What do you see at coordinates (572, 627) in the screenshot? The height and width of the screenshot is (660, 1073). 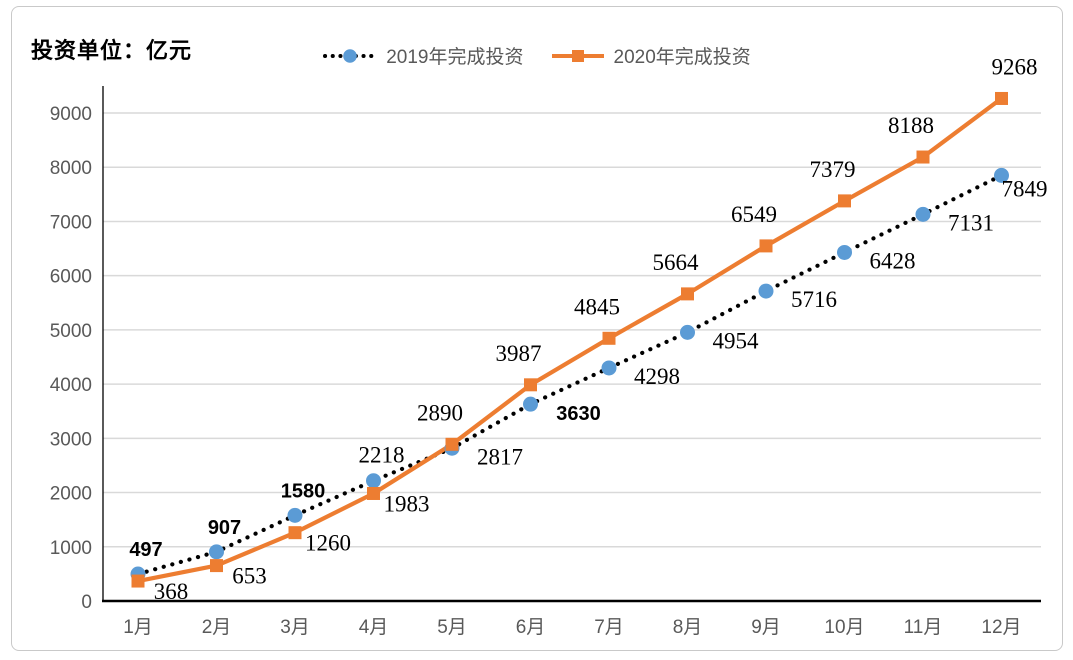 I see `x-axis-tick-labels: 1月 2月 3月 4月 5月 6月 7月 8月 9月 10月 11月 12月` at bounding box center [572, 627].